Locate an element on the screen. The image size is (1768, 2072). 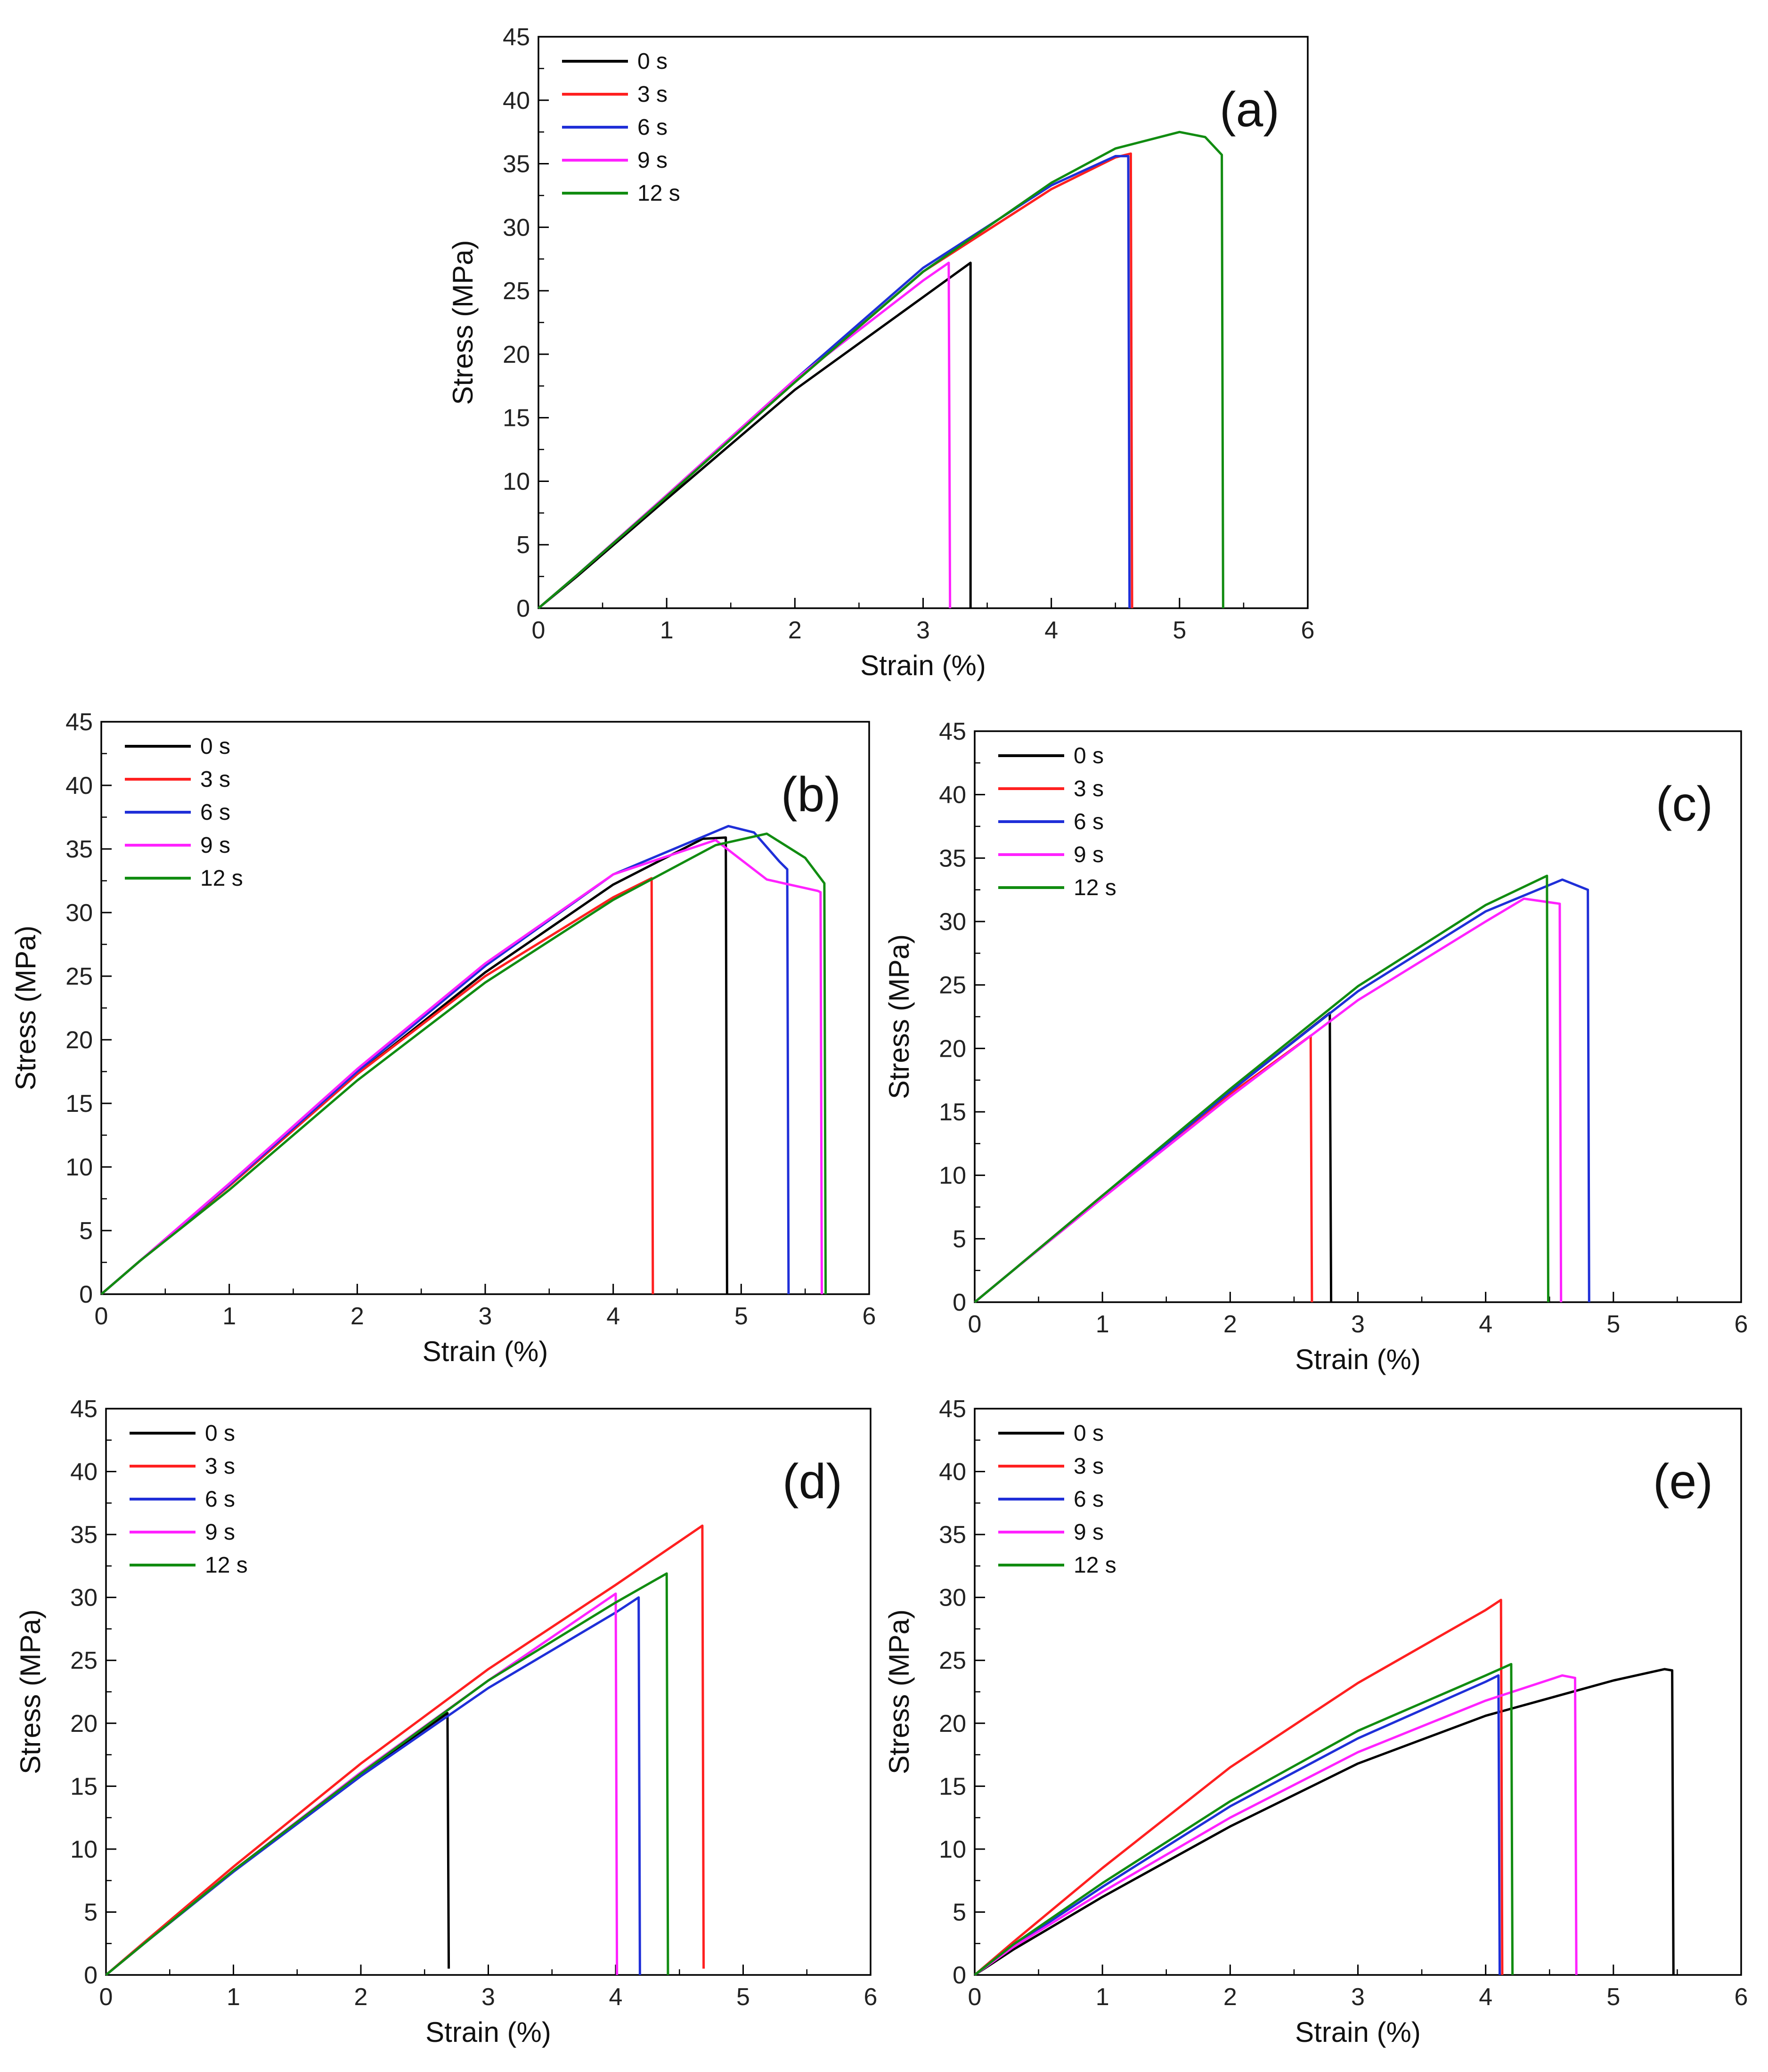
panel-label: (c) is located at coordinates (1684, 805).